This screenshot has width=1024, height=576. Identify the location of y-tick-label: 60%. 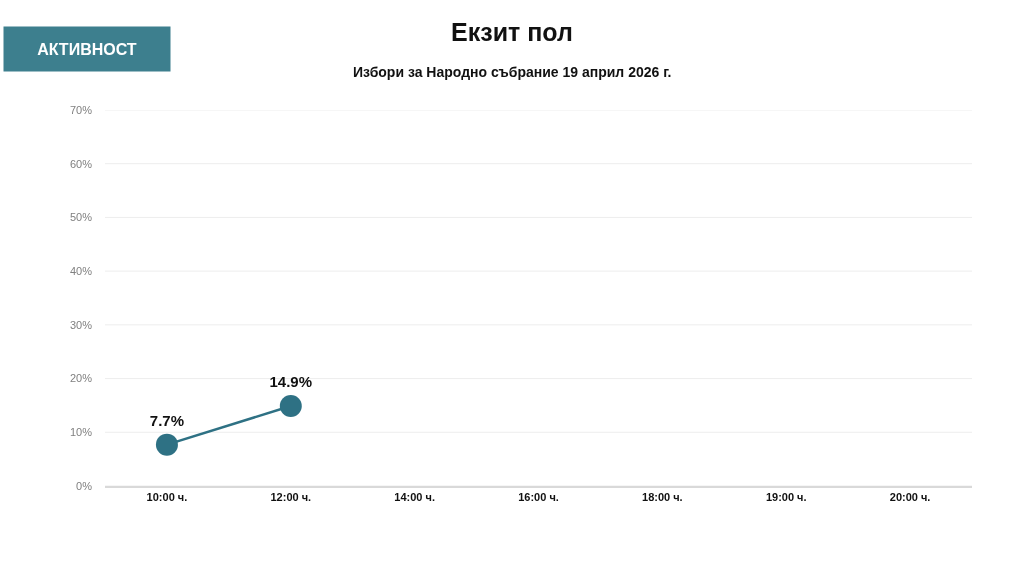
(81, 163).